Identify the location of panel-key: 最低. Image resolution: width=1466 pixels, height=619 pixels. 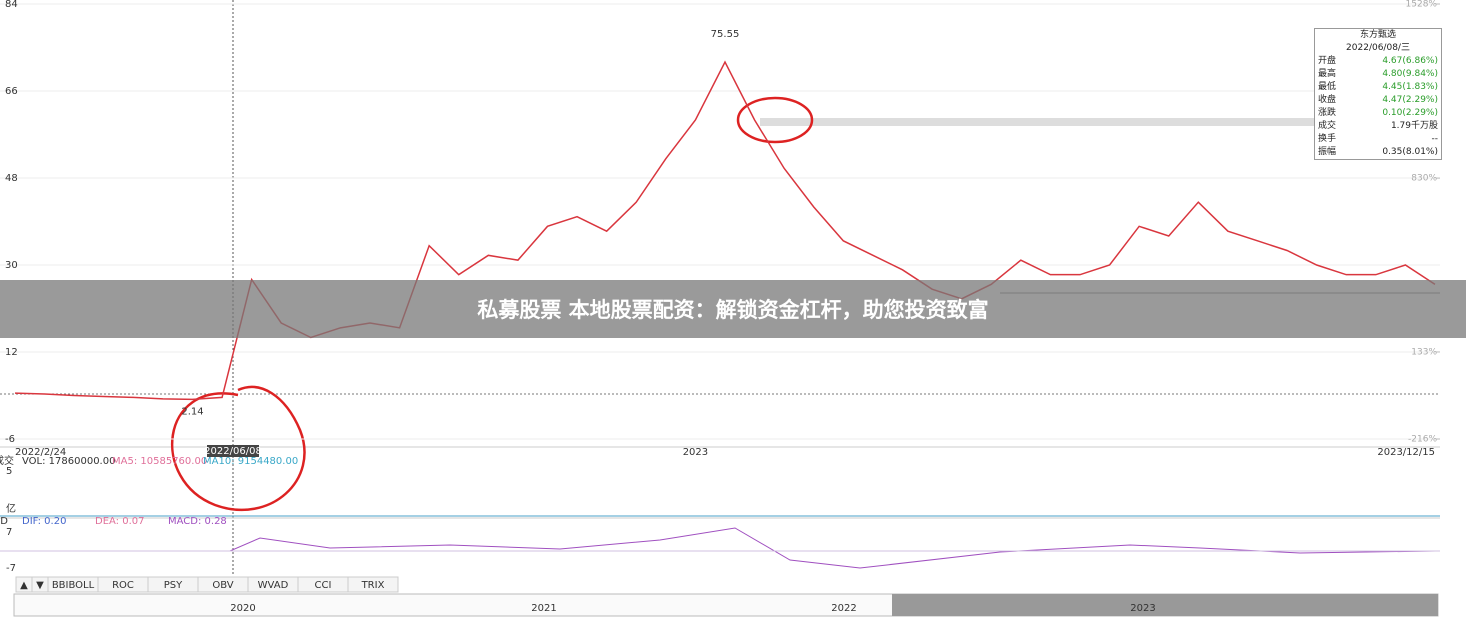
(1327, 87).